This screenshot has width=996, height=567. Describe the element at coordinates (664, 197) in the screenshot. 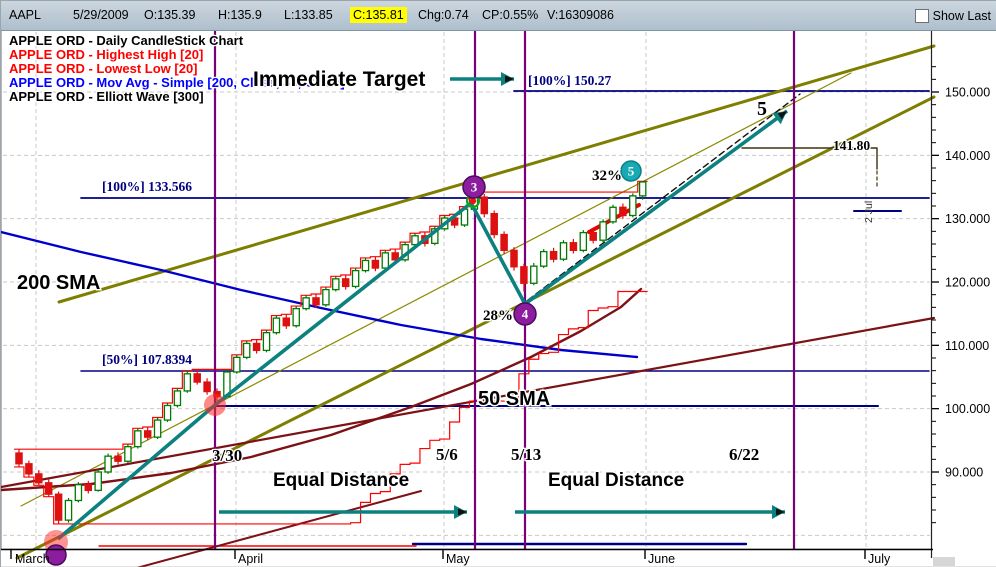

I see `overlay-projection-dashed` at that location.